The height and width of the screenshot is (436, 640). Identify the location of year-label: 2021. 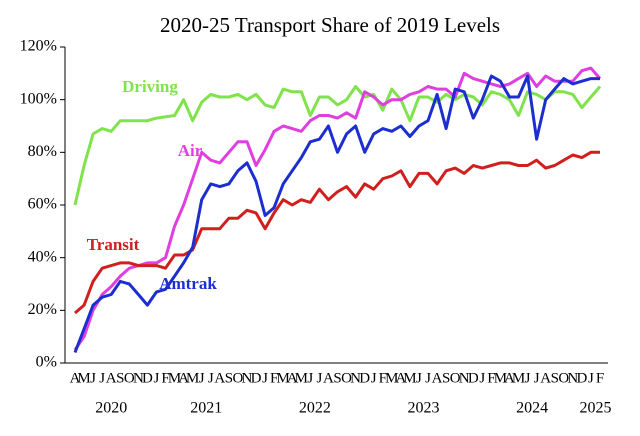
(206, 408).